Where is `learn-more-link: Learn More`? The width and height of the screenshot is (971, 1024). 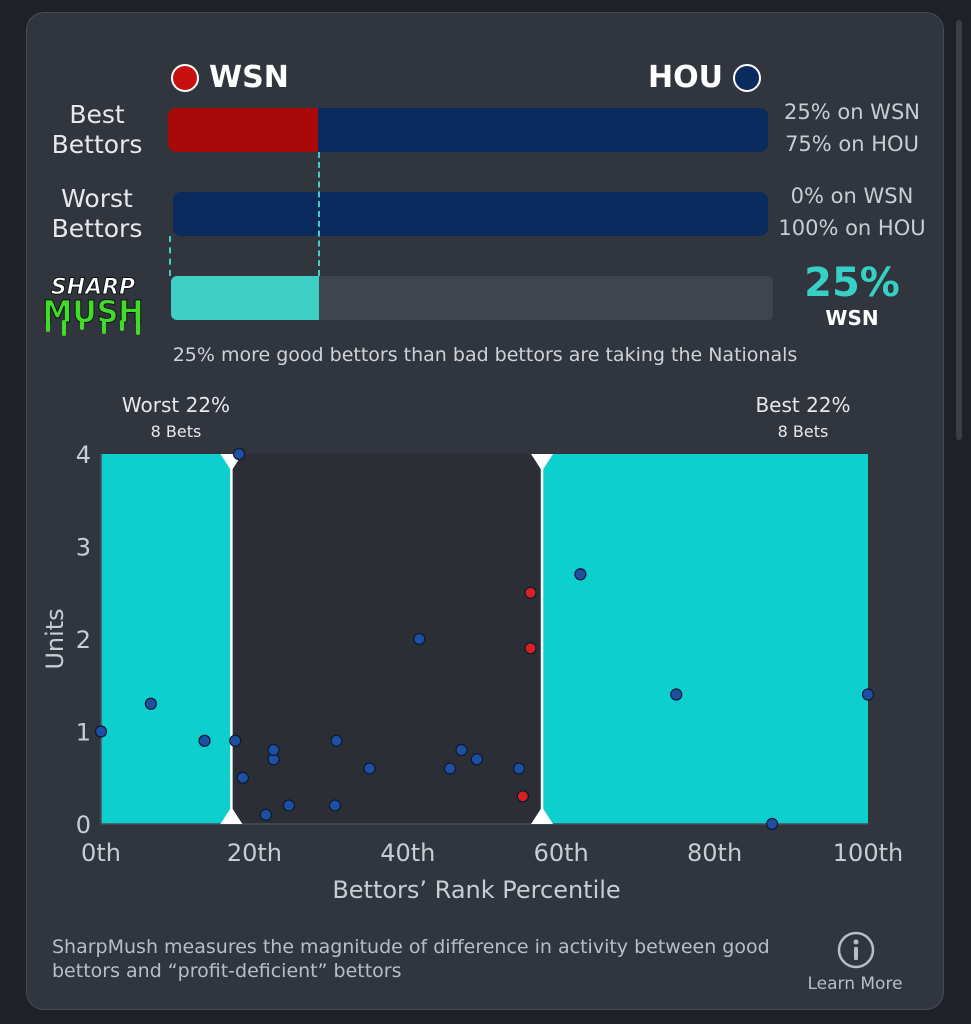 learn-more-link: Learn More is located at coordinates (855, 984).